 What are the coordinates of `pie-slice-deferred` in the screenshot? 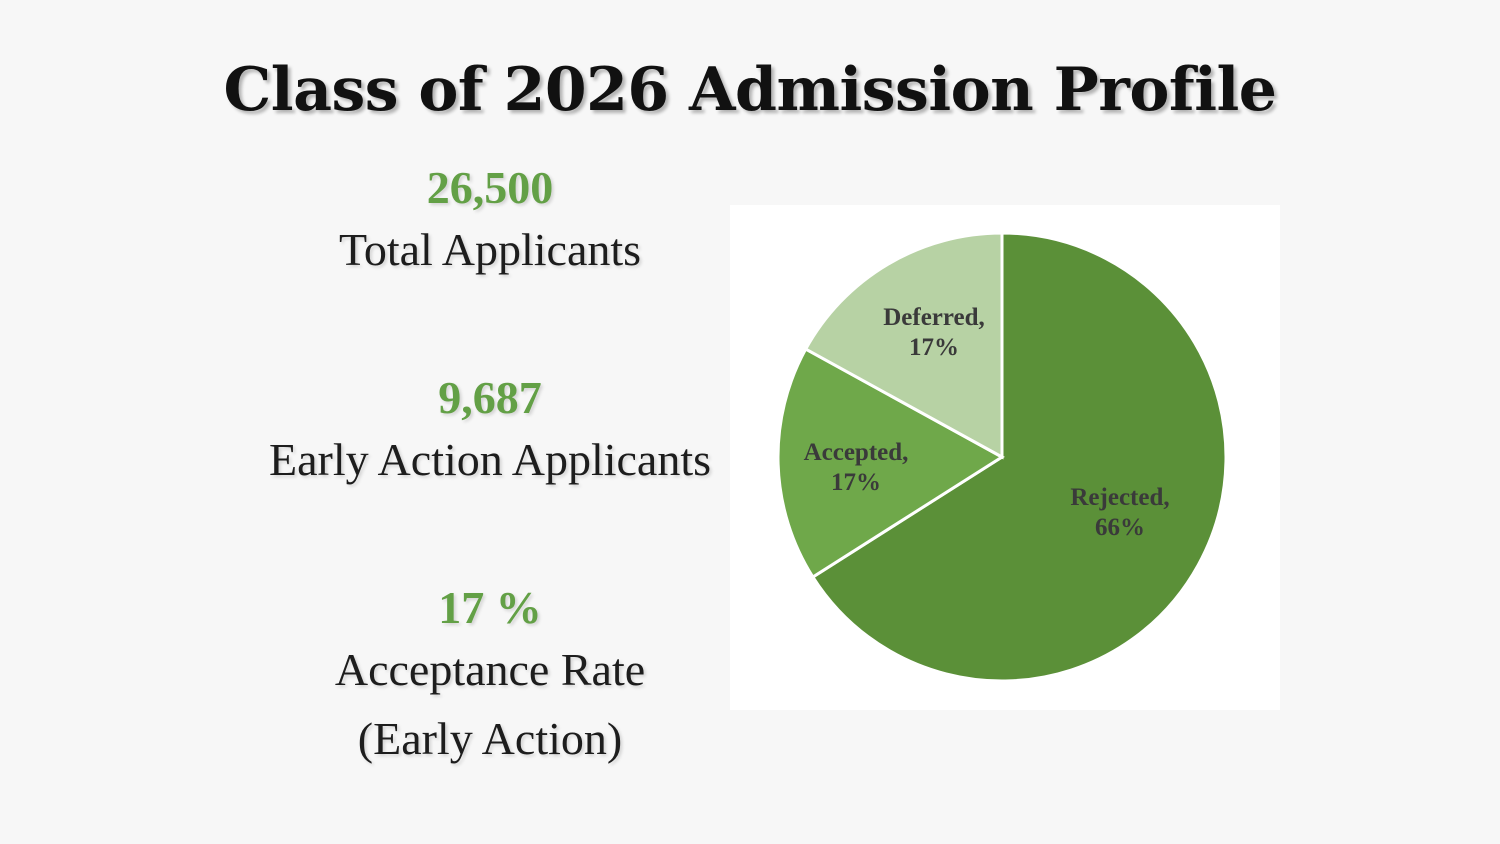 It's located at (903, 345).